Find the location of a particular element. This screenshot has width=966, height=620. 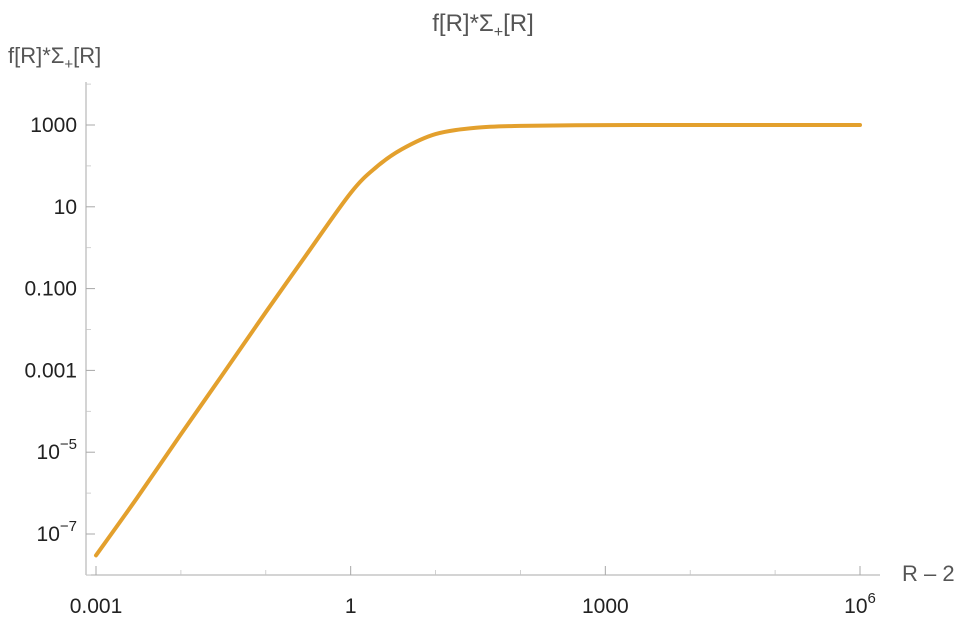

x-tick-label: 106 is located at coordinates (860, 604).